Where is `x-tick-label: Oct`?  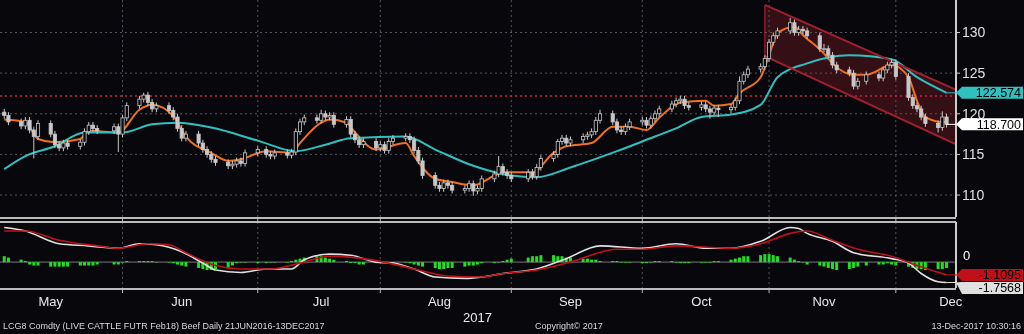
x-tick-label: Oct is located at coordinates (701, 301).